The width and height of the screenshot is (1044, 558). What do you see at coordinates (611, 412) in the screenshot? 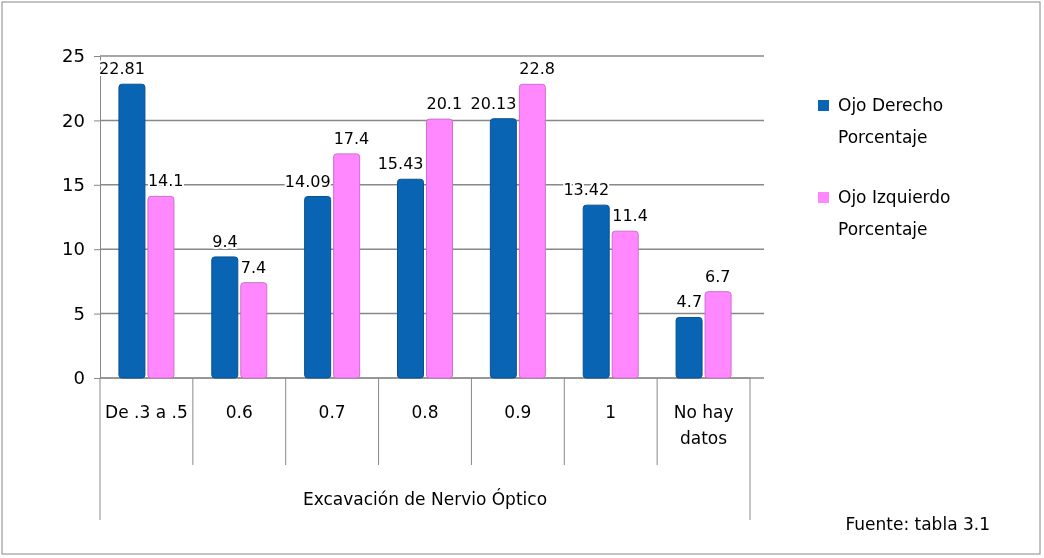
I see `x-tick-label: 1` at bounding box center [611, 412].